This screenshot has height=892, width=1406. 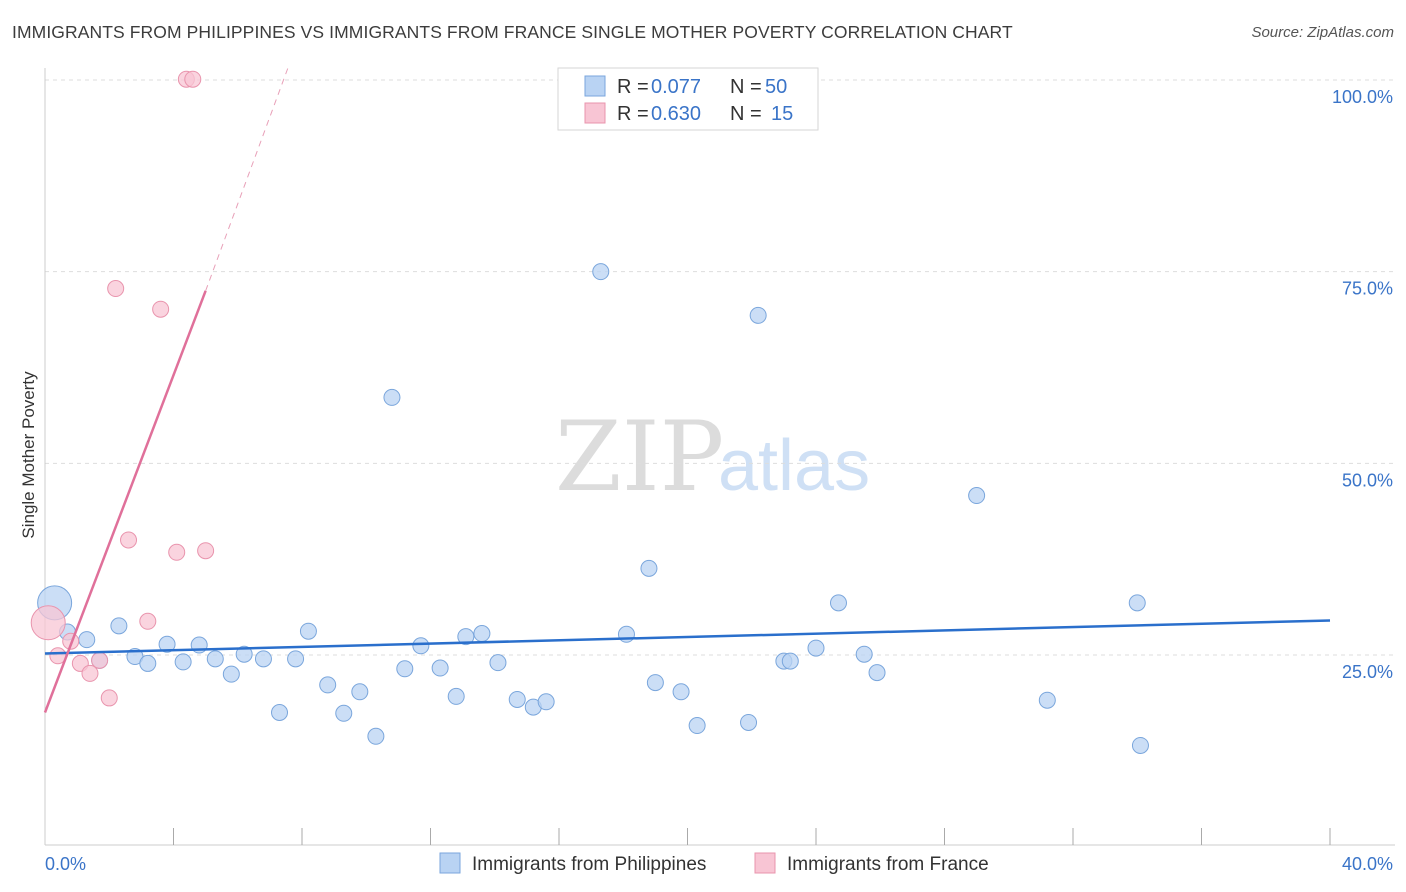 What do you see at coordinates (595, 113) in the screenshot?
I see `legend-swatch-pink` at bounding box center [595, 113].